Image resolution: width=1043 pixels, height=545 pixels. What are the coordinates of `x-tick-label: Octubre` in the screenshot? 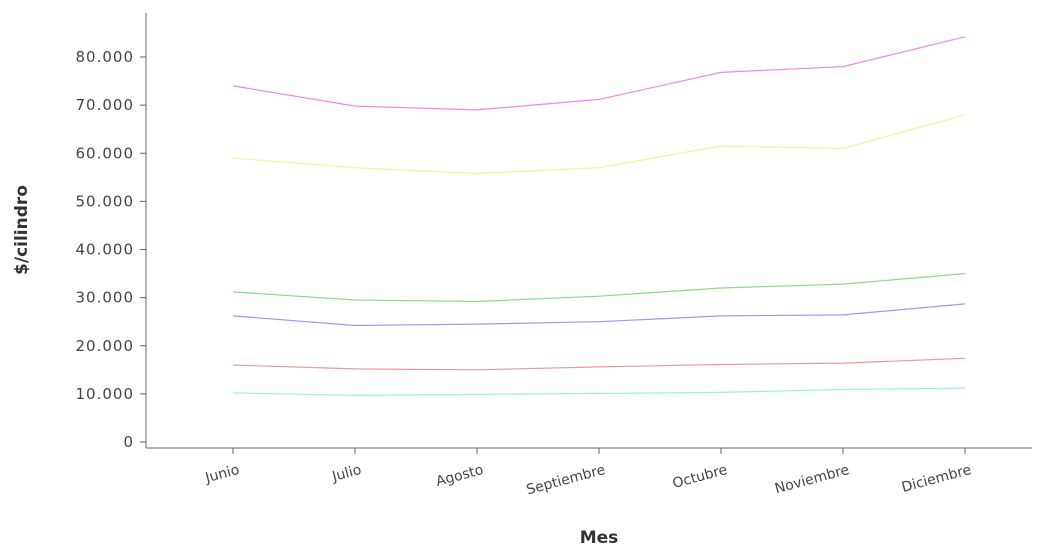 It's located at (700, 477).